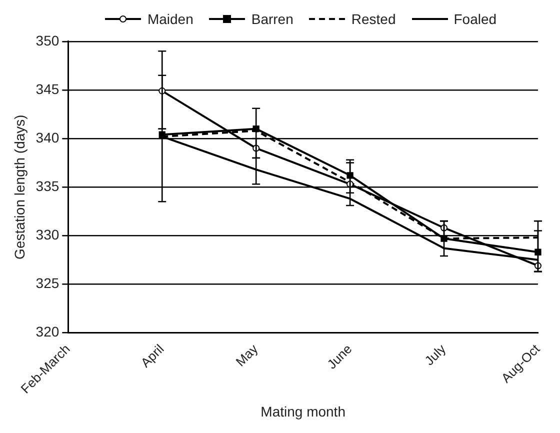 The width and height of the screenshot is (560, 433). What do you see at coordinates (48, 283) in the screenshot?
I see `y-tick-label: 325` at bounding box center [48, 283].